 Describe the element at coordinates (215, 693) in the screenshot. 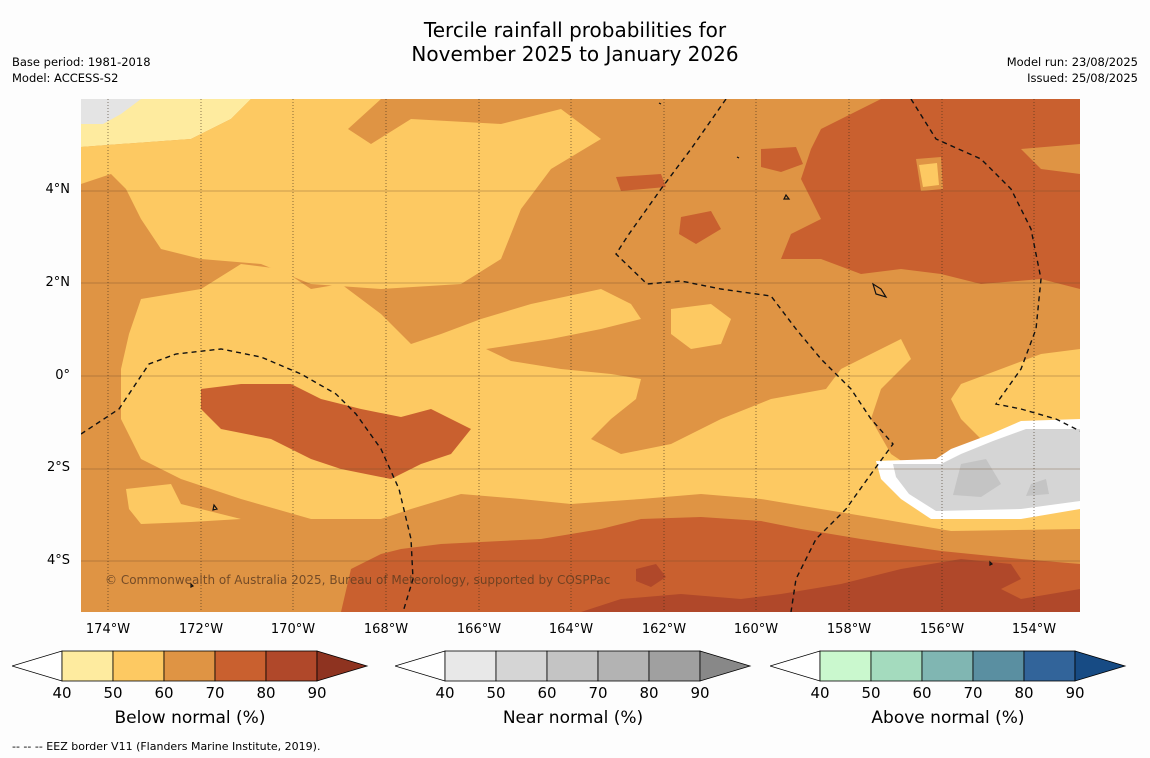

I see `below-tick-70: 70` at that location.